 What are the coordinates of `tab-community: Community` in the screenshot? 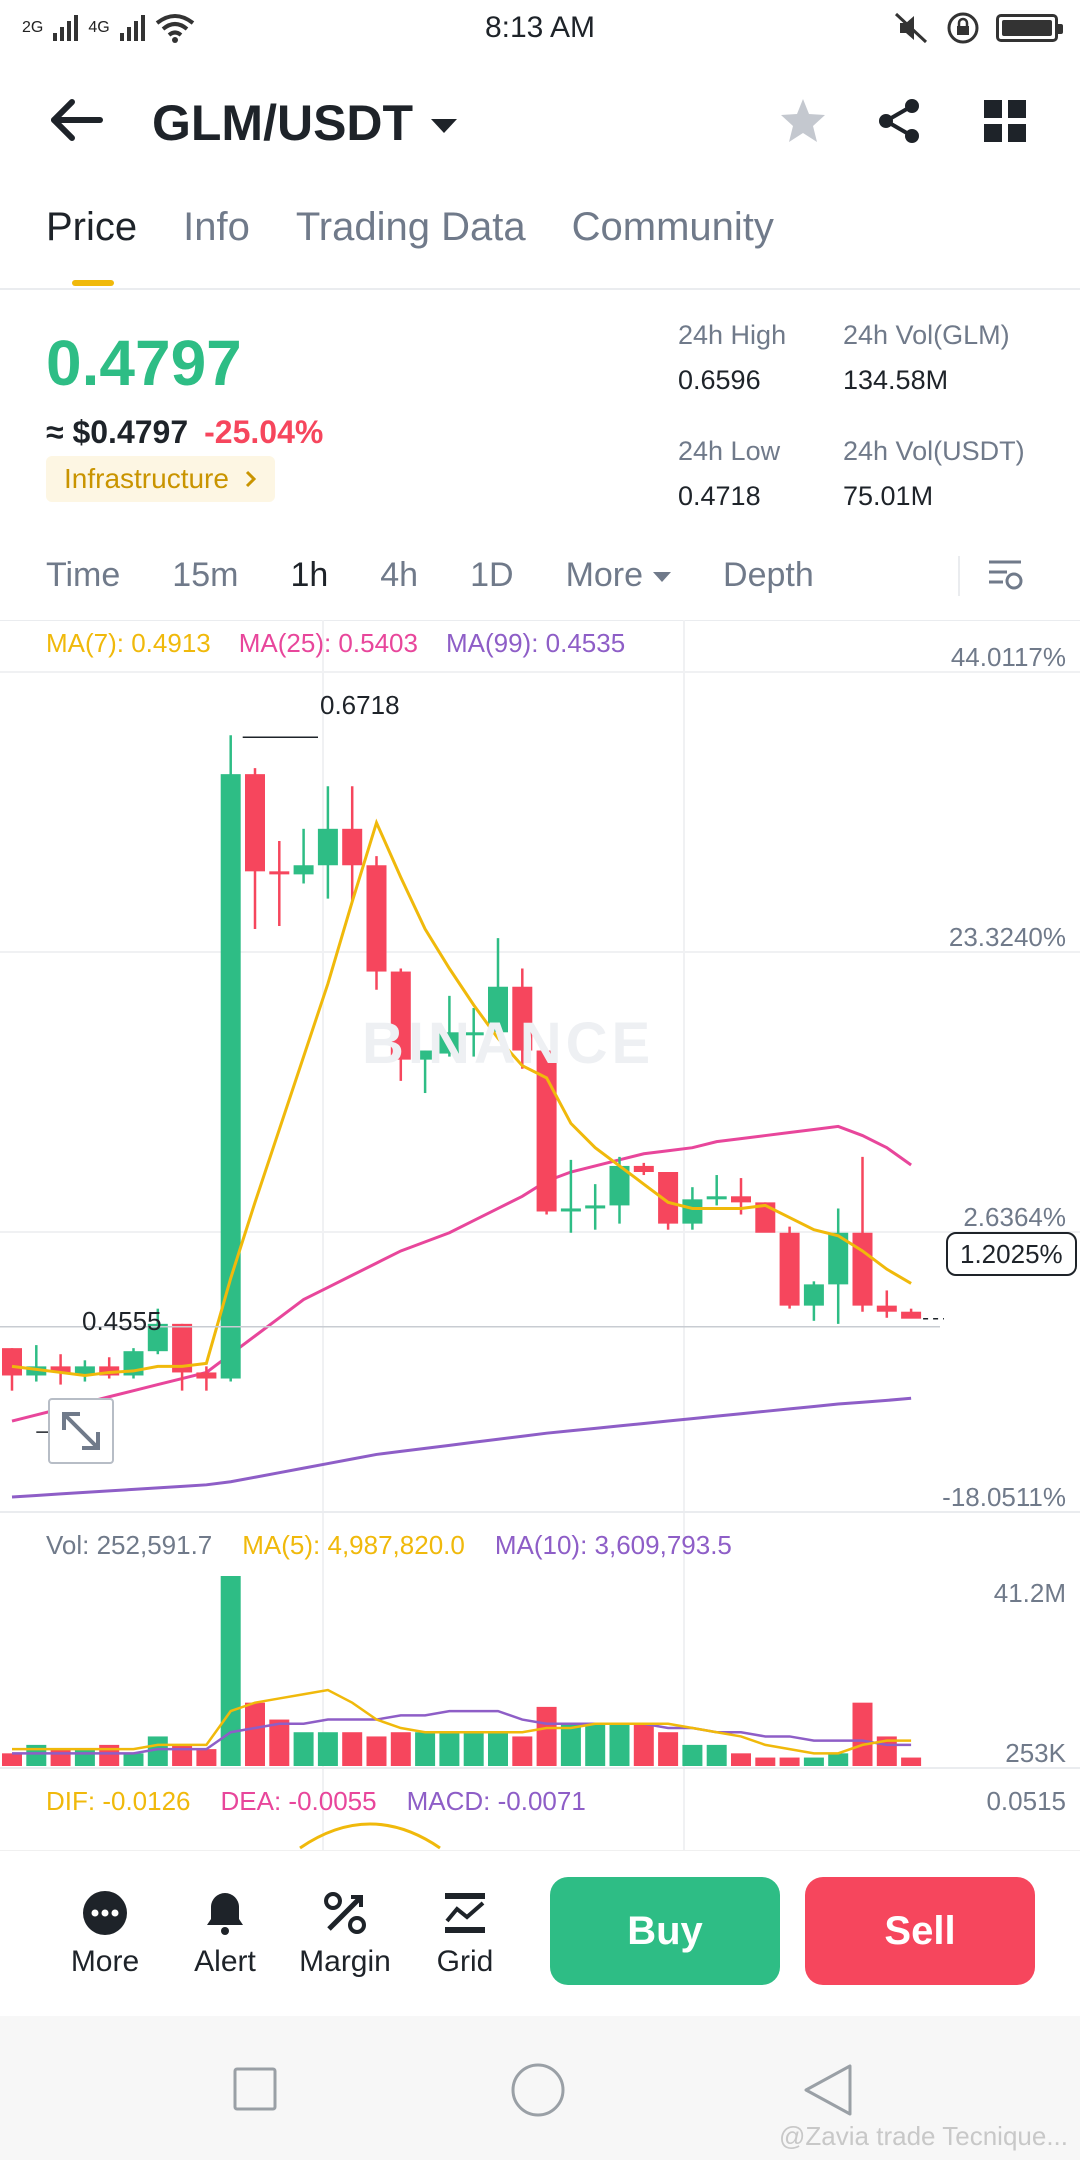 It's located at (672, 227).